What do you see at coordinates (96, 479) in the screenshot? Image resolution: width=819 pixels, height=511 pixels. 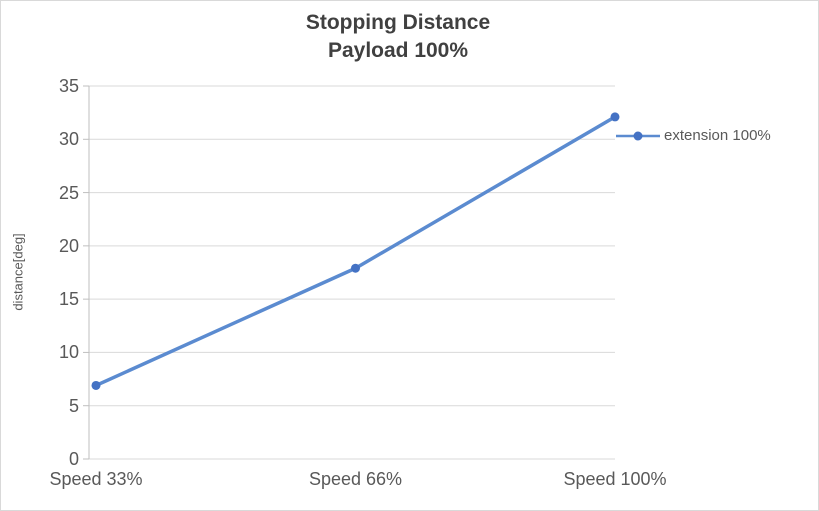 I see `x-tick-label: Speed 33%` at bounding box center [96, 479].